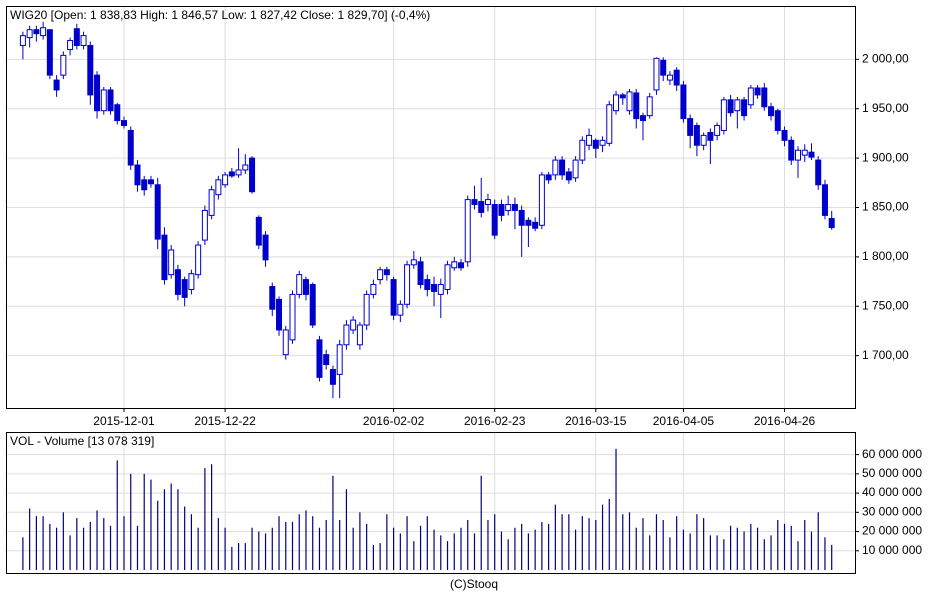 Image resolution: width=948 pixels, height=593 pixels. Describe the element at coordinates (684, 421) in the screenshot. I see `x-tick-label: 2016-04-05` at that location.